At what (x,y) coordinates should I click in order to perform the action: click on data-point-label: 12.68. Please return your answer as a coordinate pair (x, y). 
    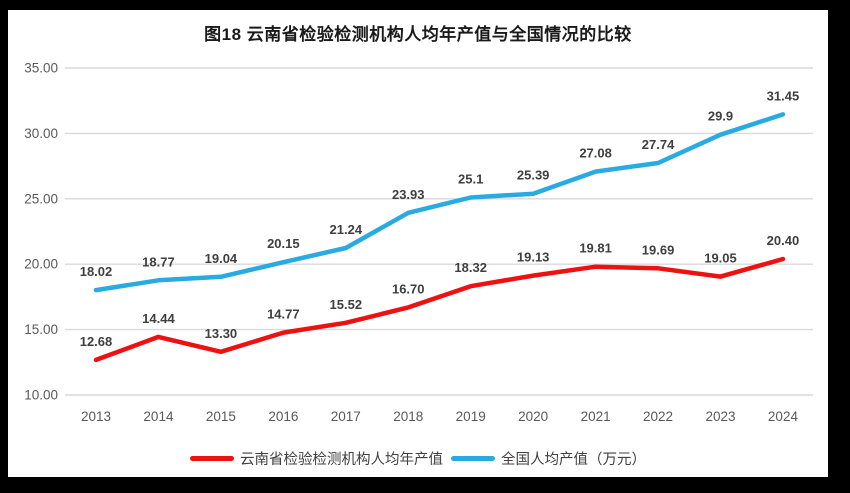
    Looking at the image, I should click on (96, 341).